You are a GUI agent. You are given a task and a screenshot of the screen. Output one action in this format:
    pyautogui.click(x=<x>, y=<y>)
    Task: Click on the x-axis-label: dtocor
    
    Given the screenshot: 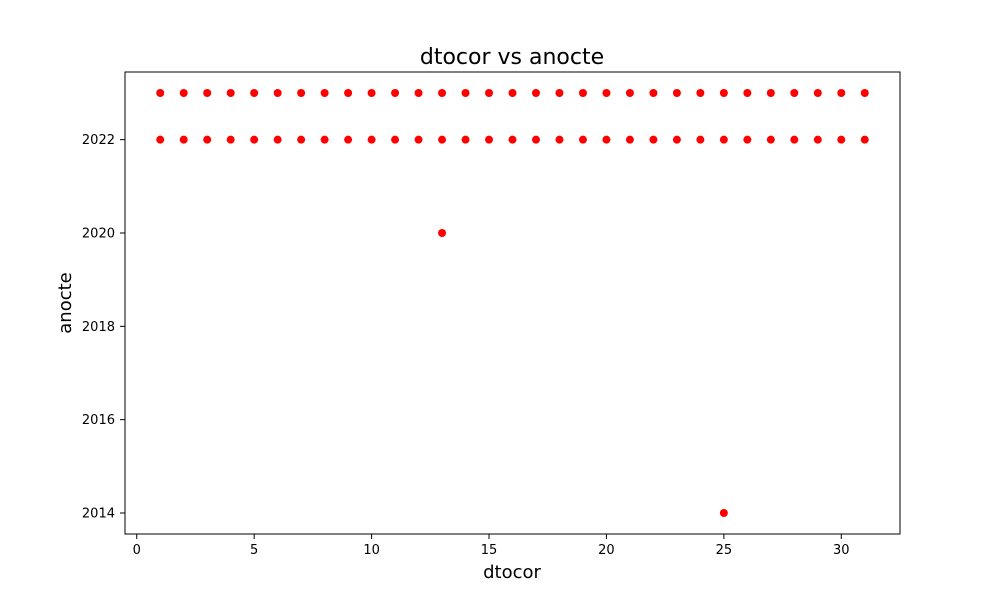 What is the action you would take?
    pyautogui.click(x=512, y=572)
    